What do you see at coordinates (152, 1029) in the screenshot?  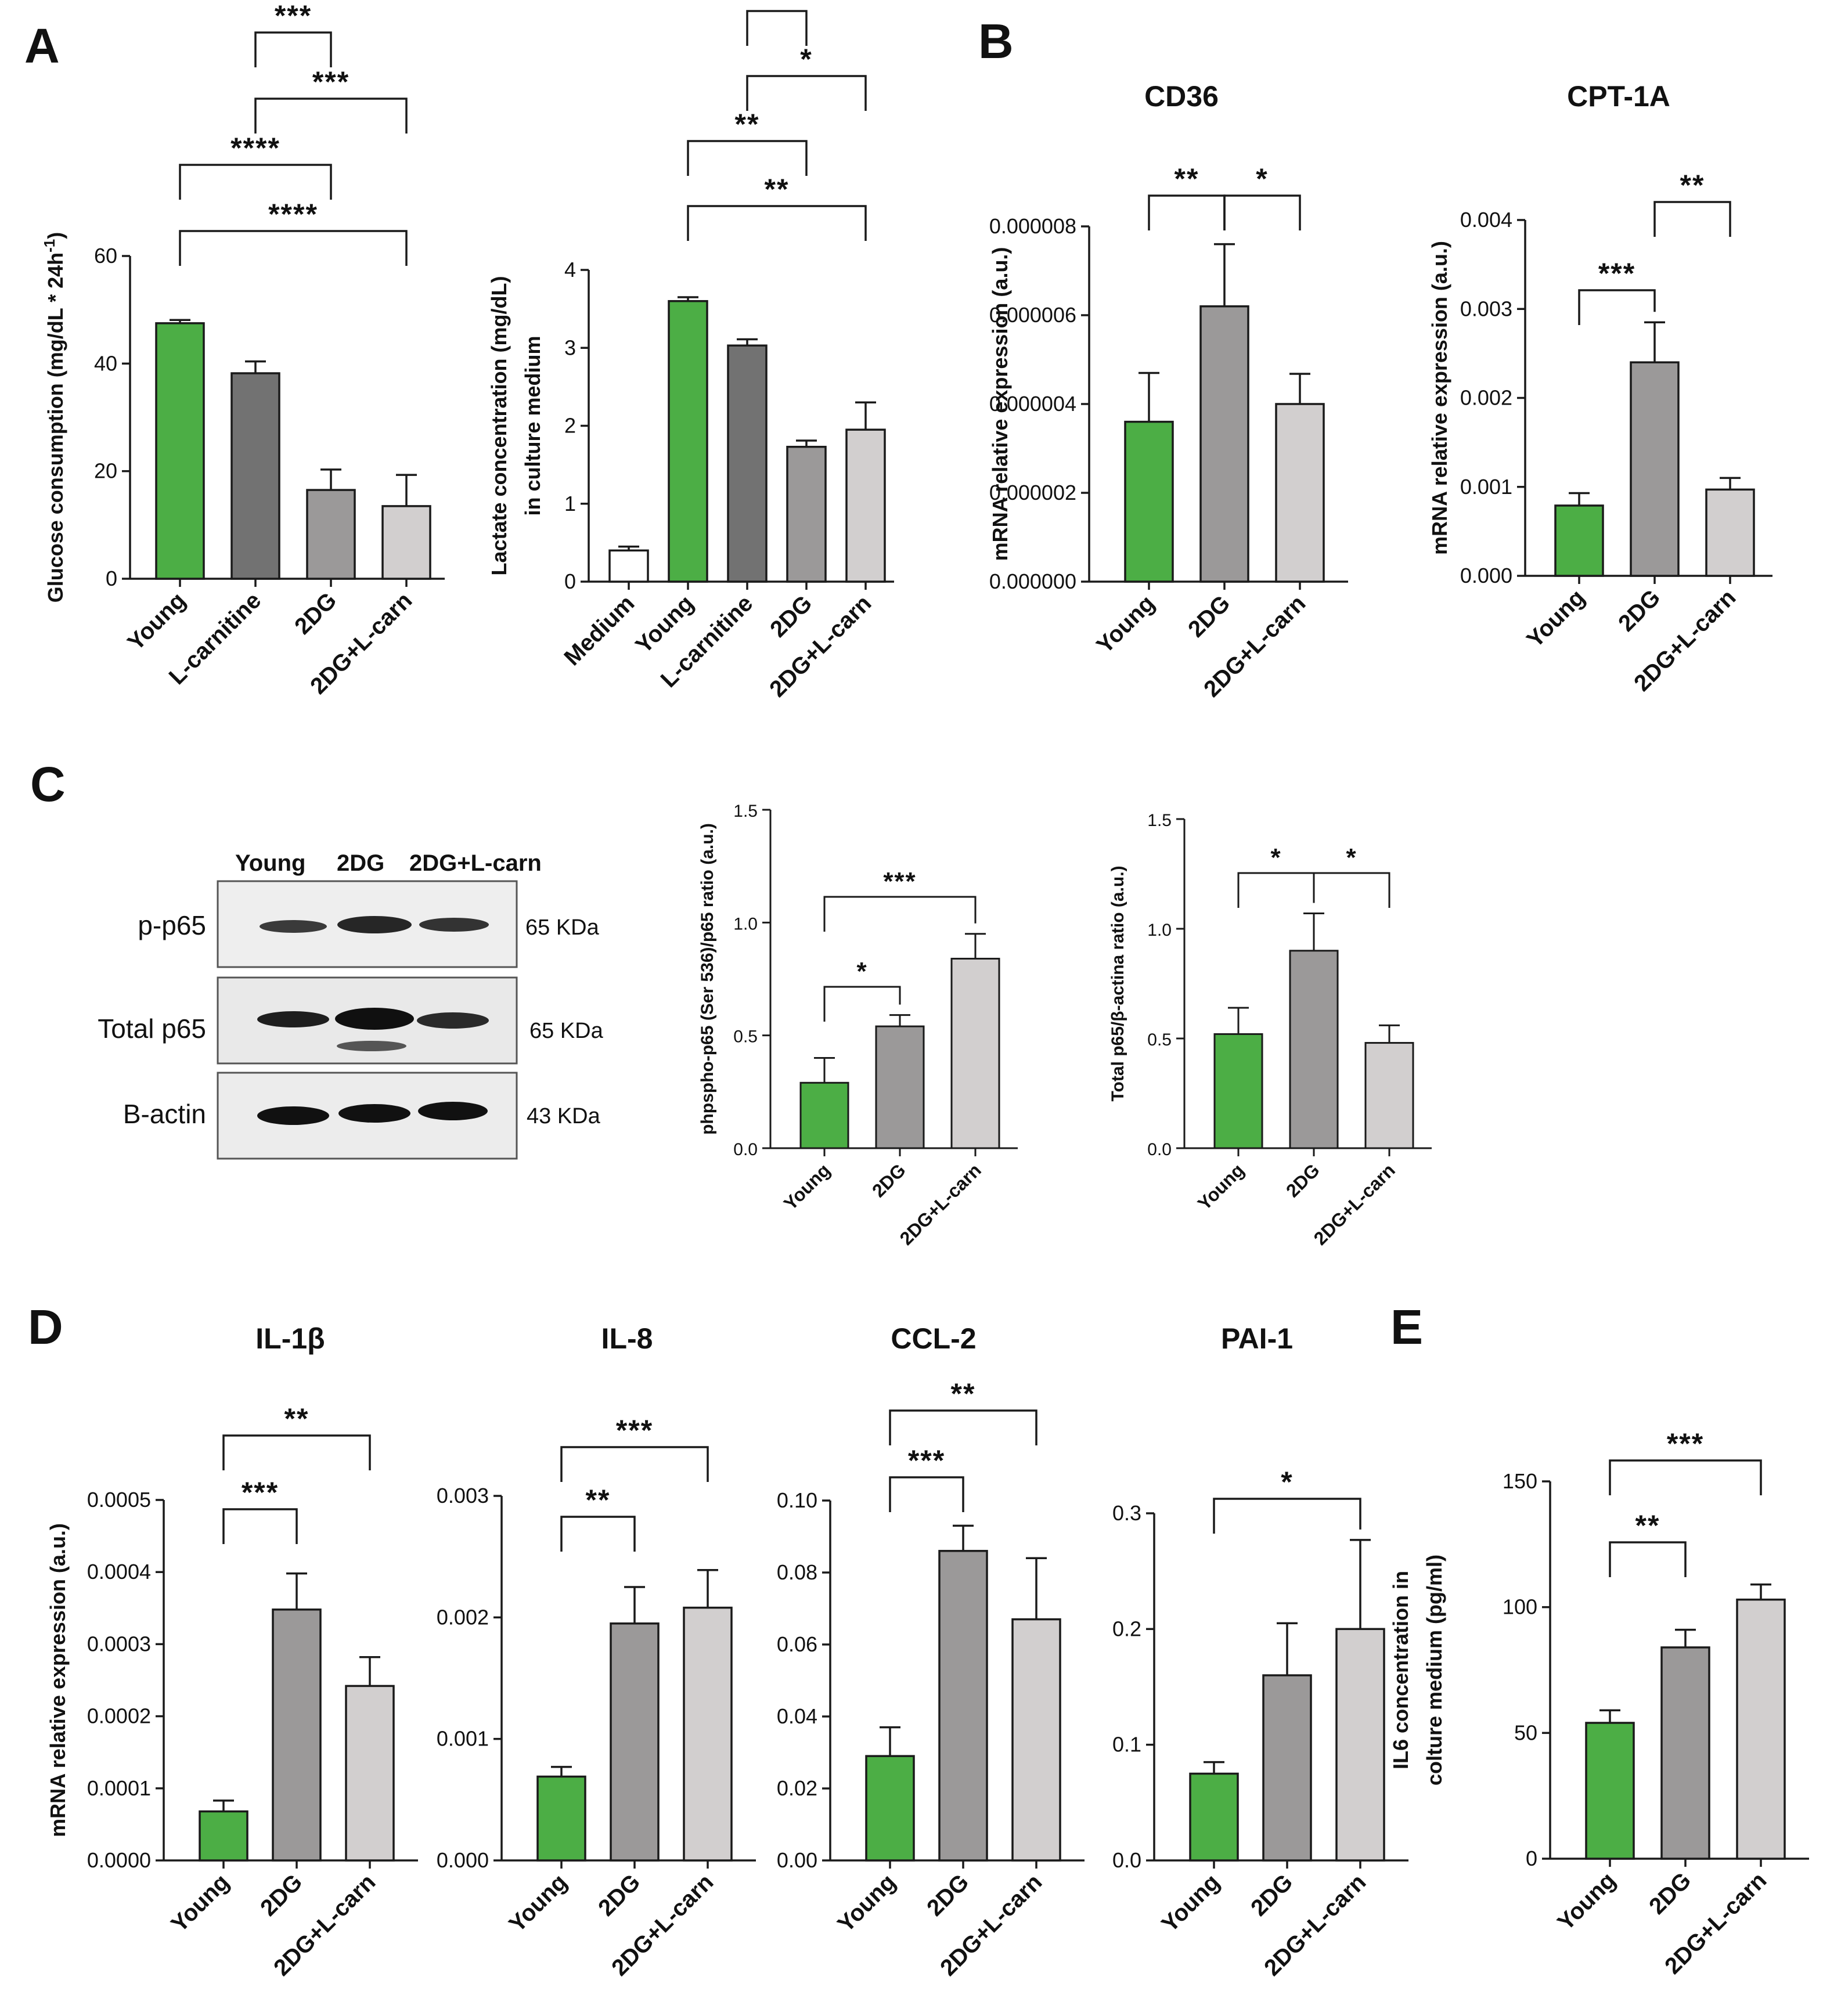 I see `wb-row-label-totalp65: Total p65` at bounding box center [152, 1029].